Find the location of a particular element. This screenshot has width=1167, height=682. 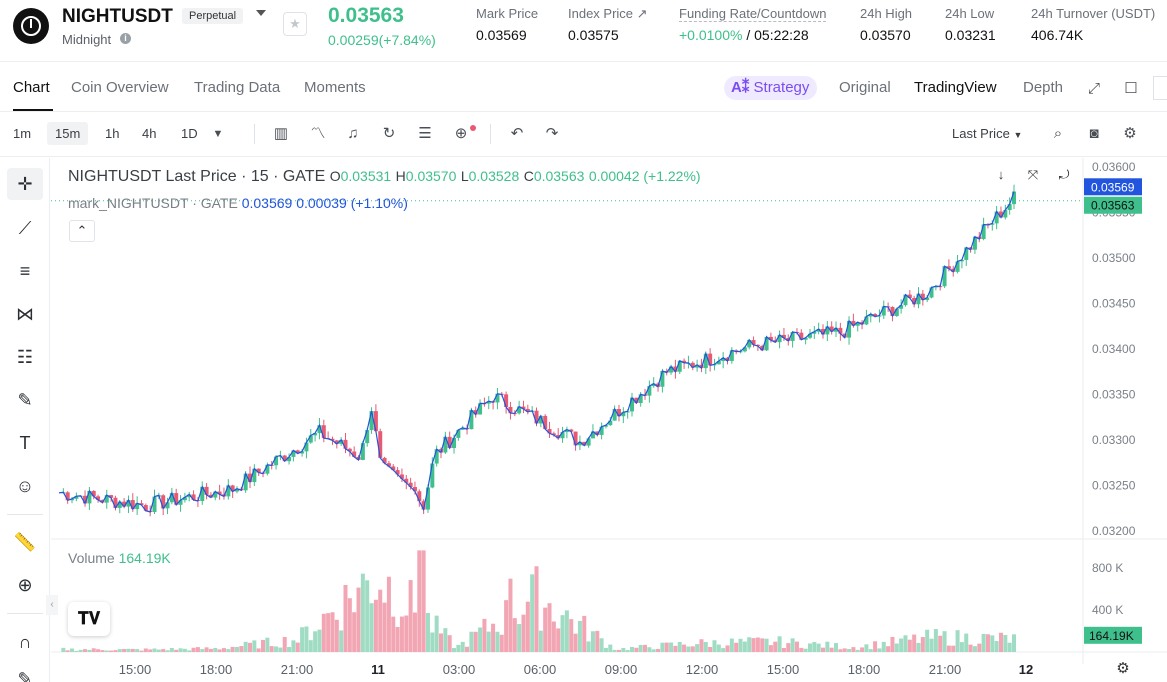

fib-icon: ☷ is located at coordinates (25, 357).